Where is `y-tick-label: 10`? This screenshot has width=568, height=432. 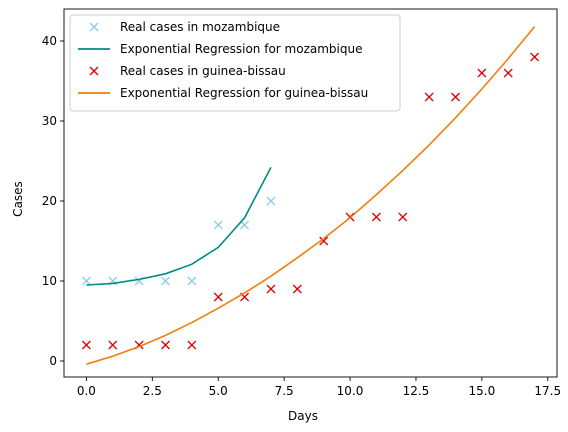
y-tick-label: 10 is located at coordinates (49, 281).